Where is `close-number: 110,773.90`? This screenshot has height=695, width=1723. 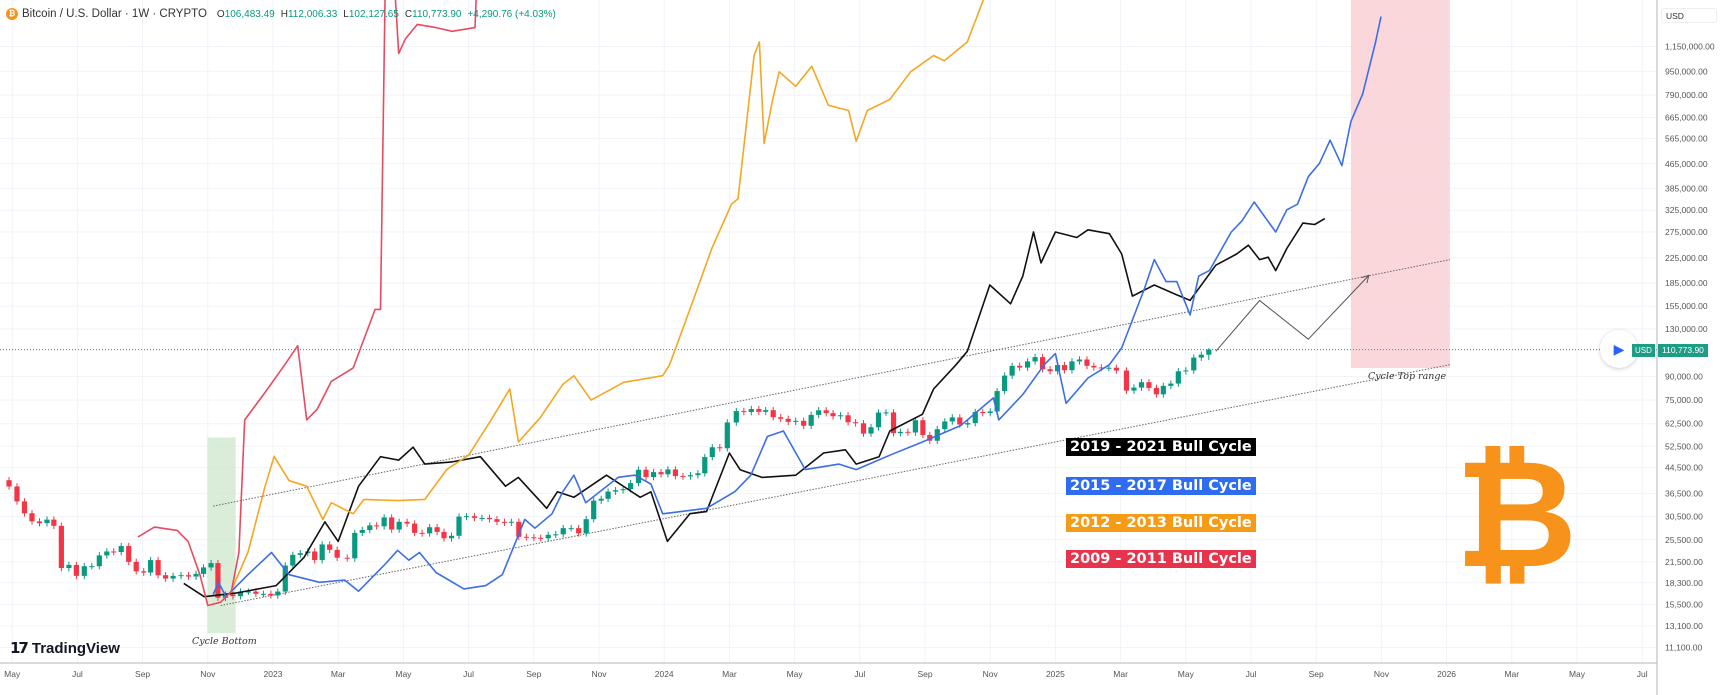 close-number: 110,773.90 is located at coordinates (437, 14).